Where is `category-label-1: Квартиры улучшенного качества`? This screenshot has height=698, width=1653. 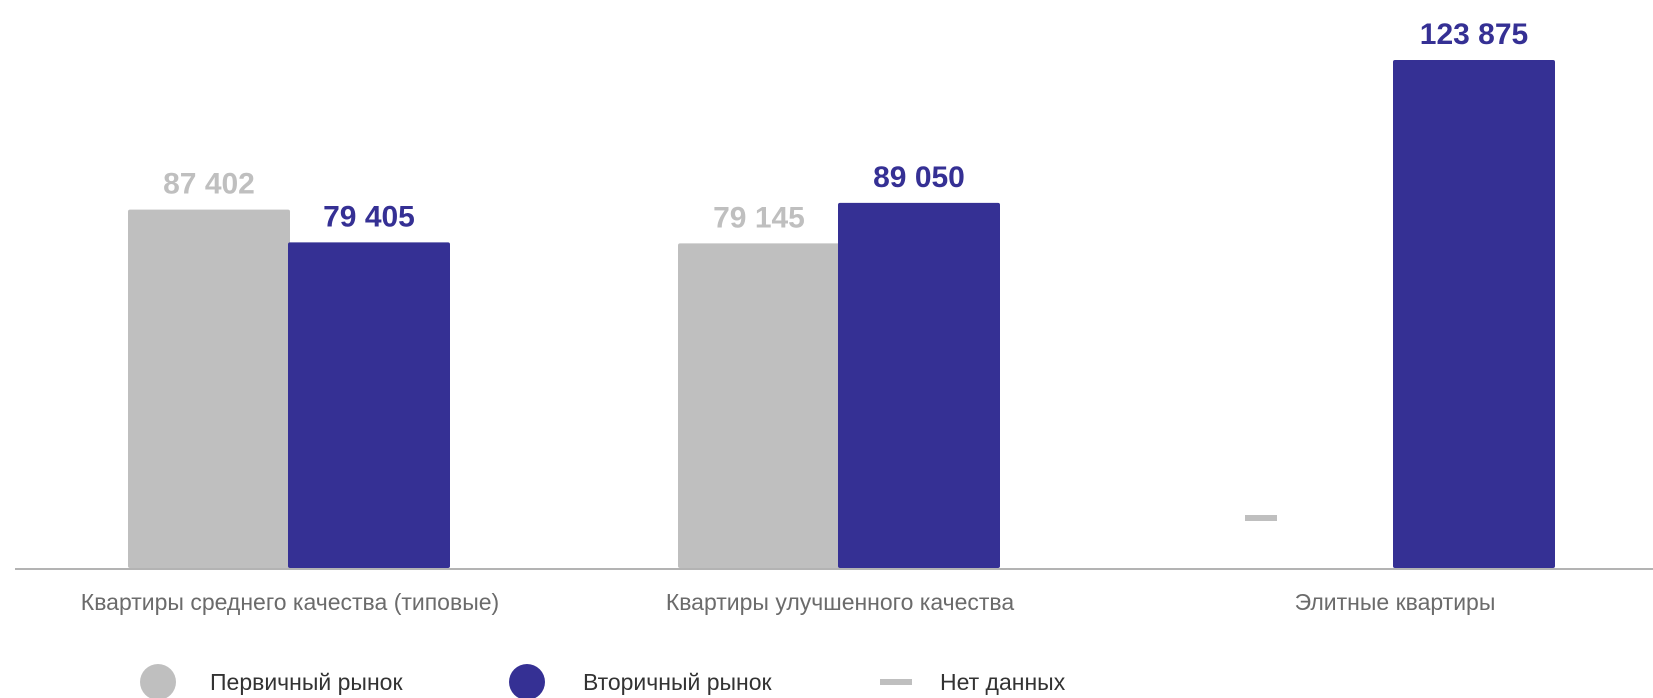 category-label-1: Квартиры улучшенного качества is located at coordinates (840, 602).